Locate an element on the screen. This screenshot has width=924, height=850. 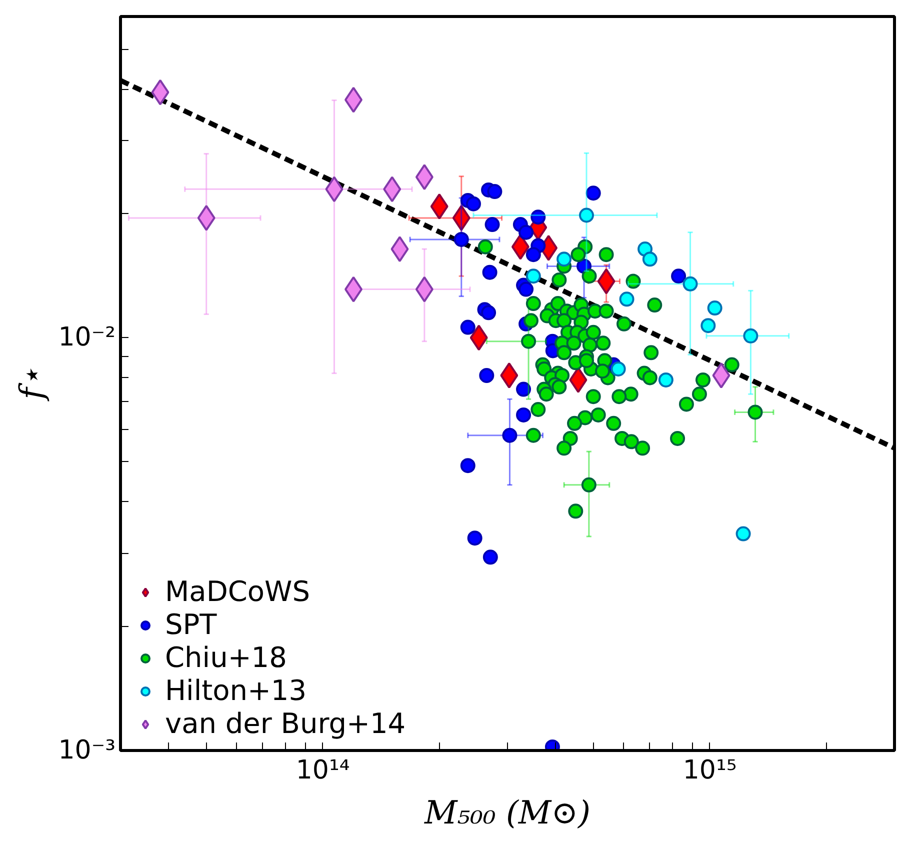
x-axis-title: M₅₀₀ (M⊙) is located at coordinates (507, 813).